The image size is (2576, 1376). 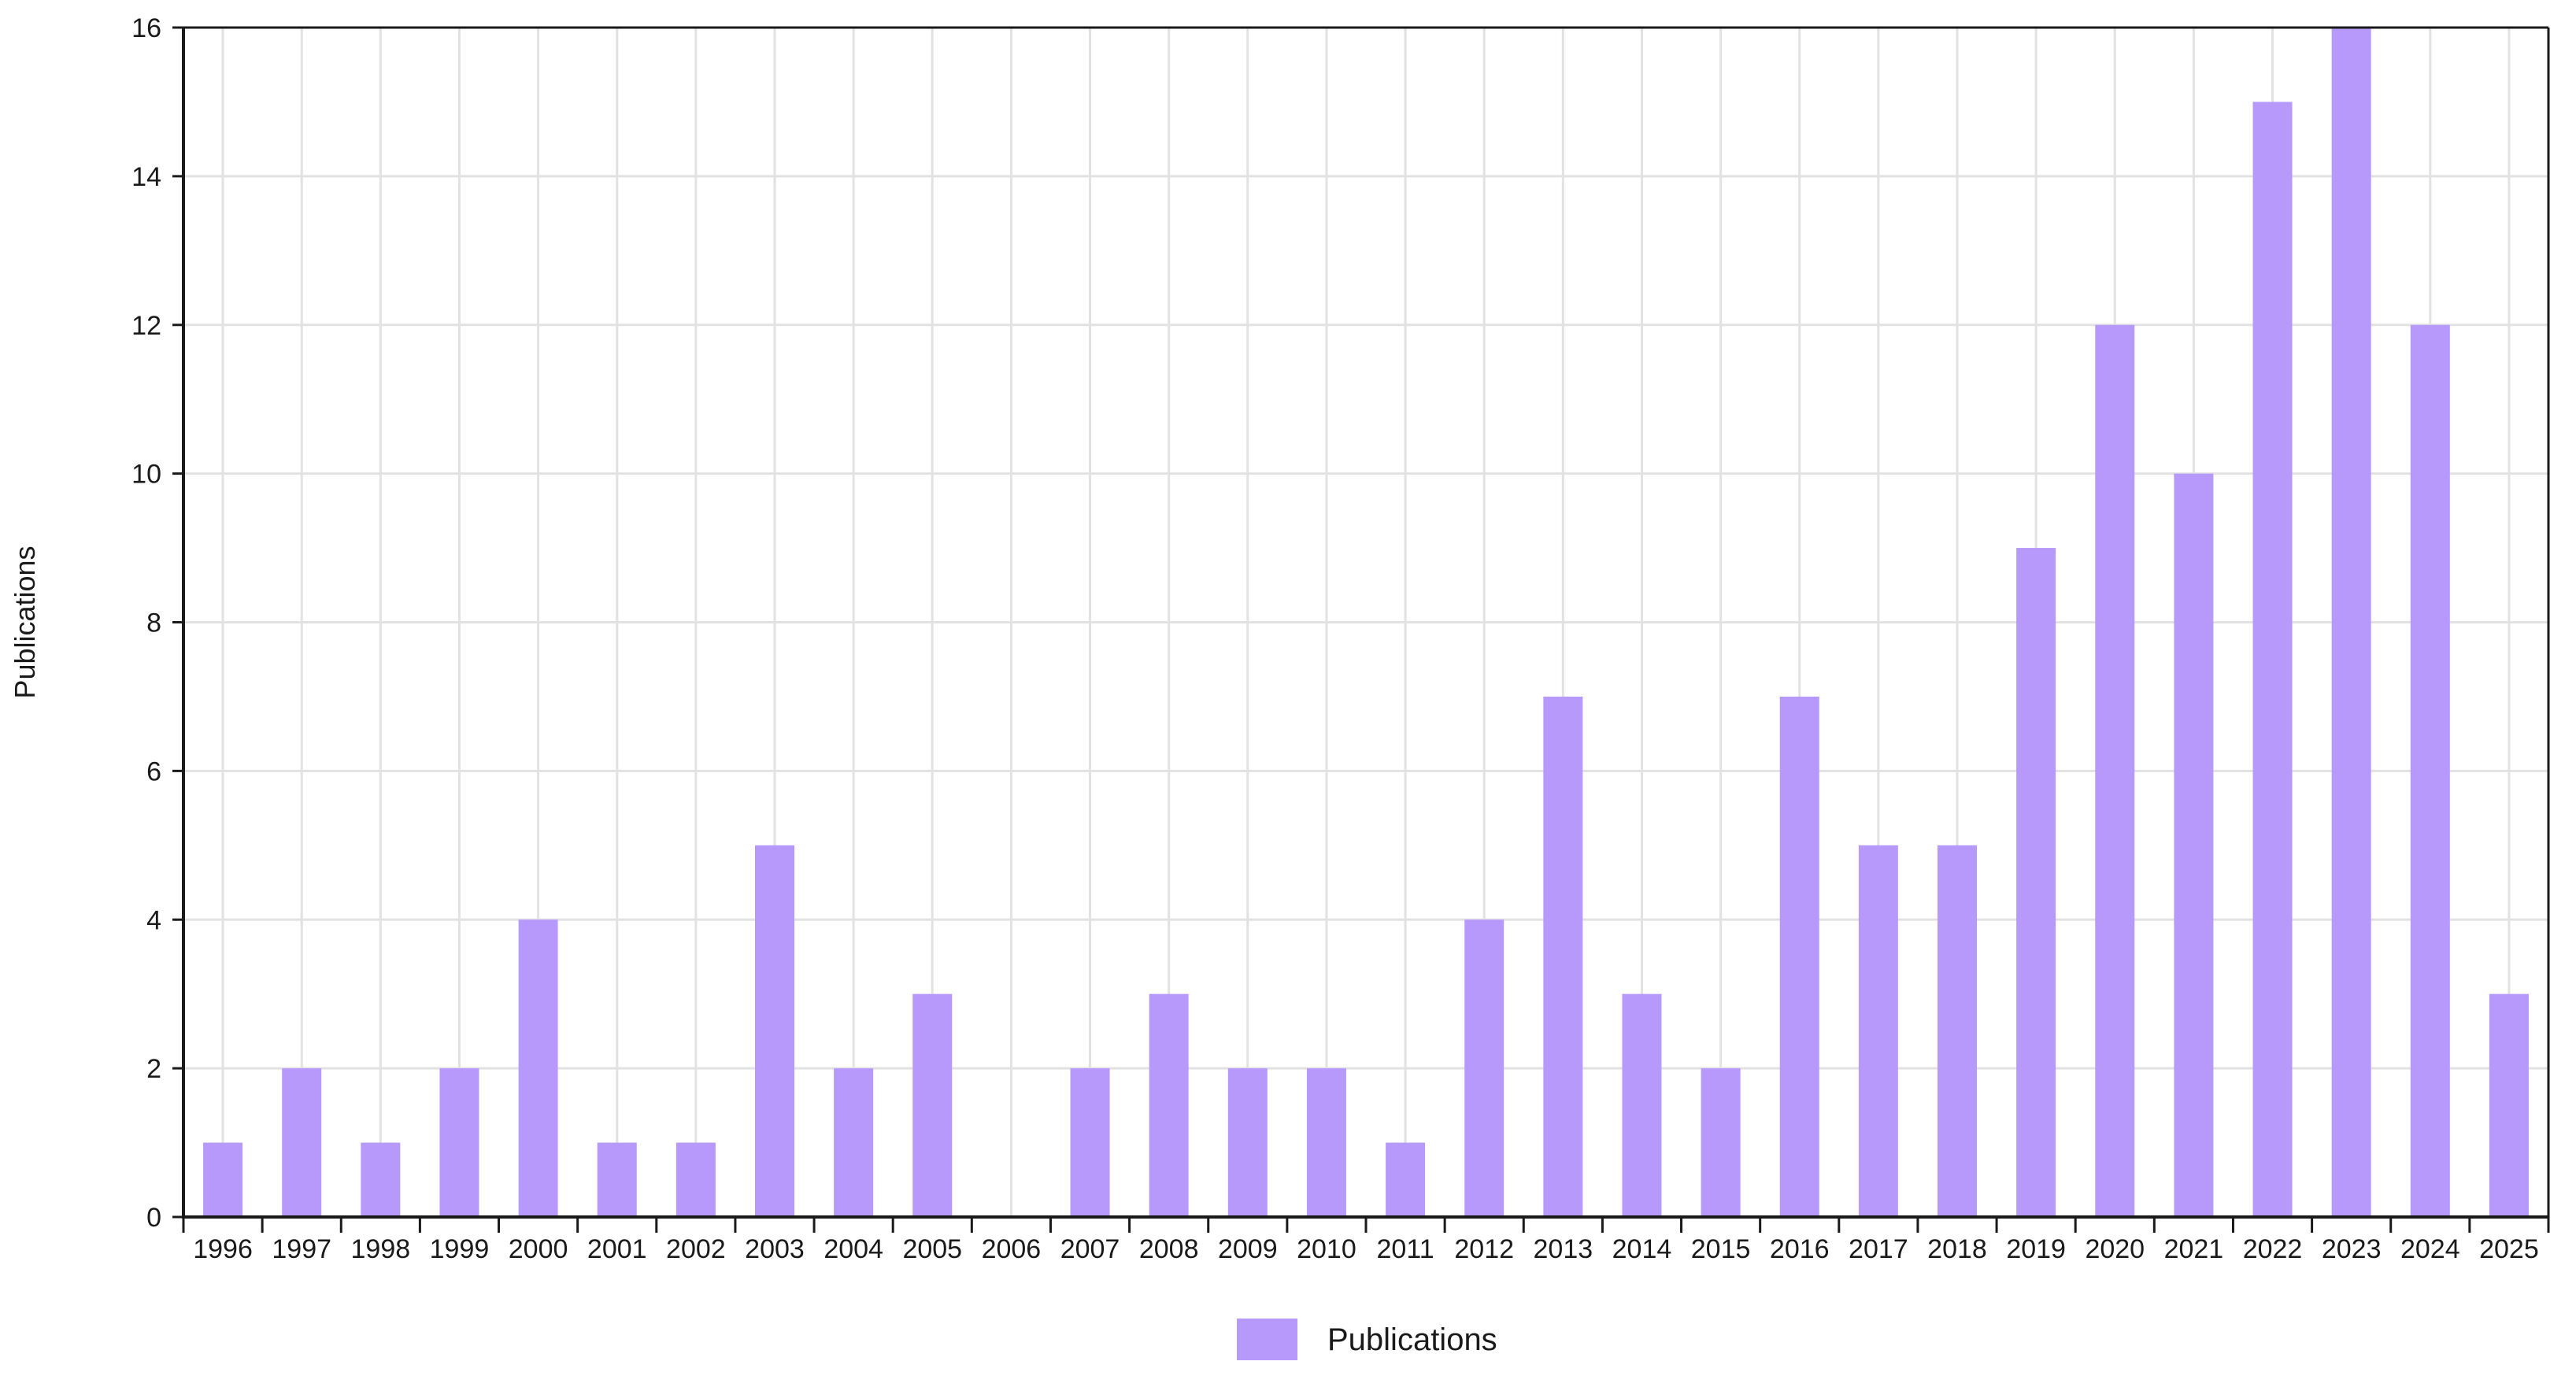 I want to click on bar-1998, so click(x=381, y=1179).